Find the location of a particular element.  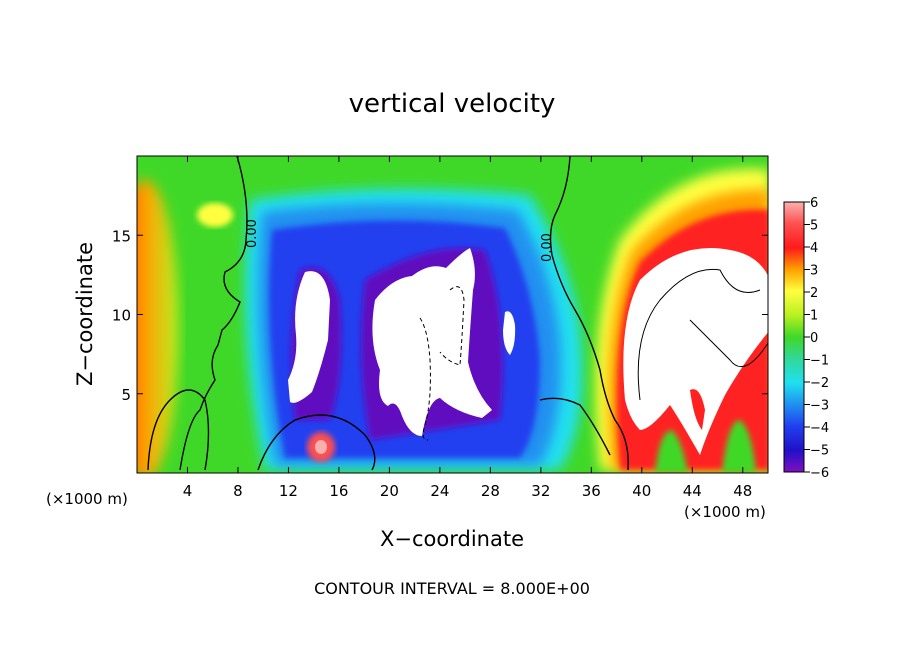

colorbar-ticks: 6 5 4 3 2 1 0 −1 −2 −3 −4 −5 −6 is located at coordinates (816, 338).